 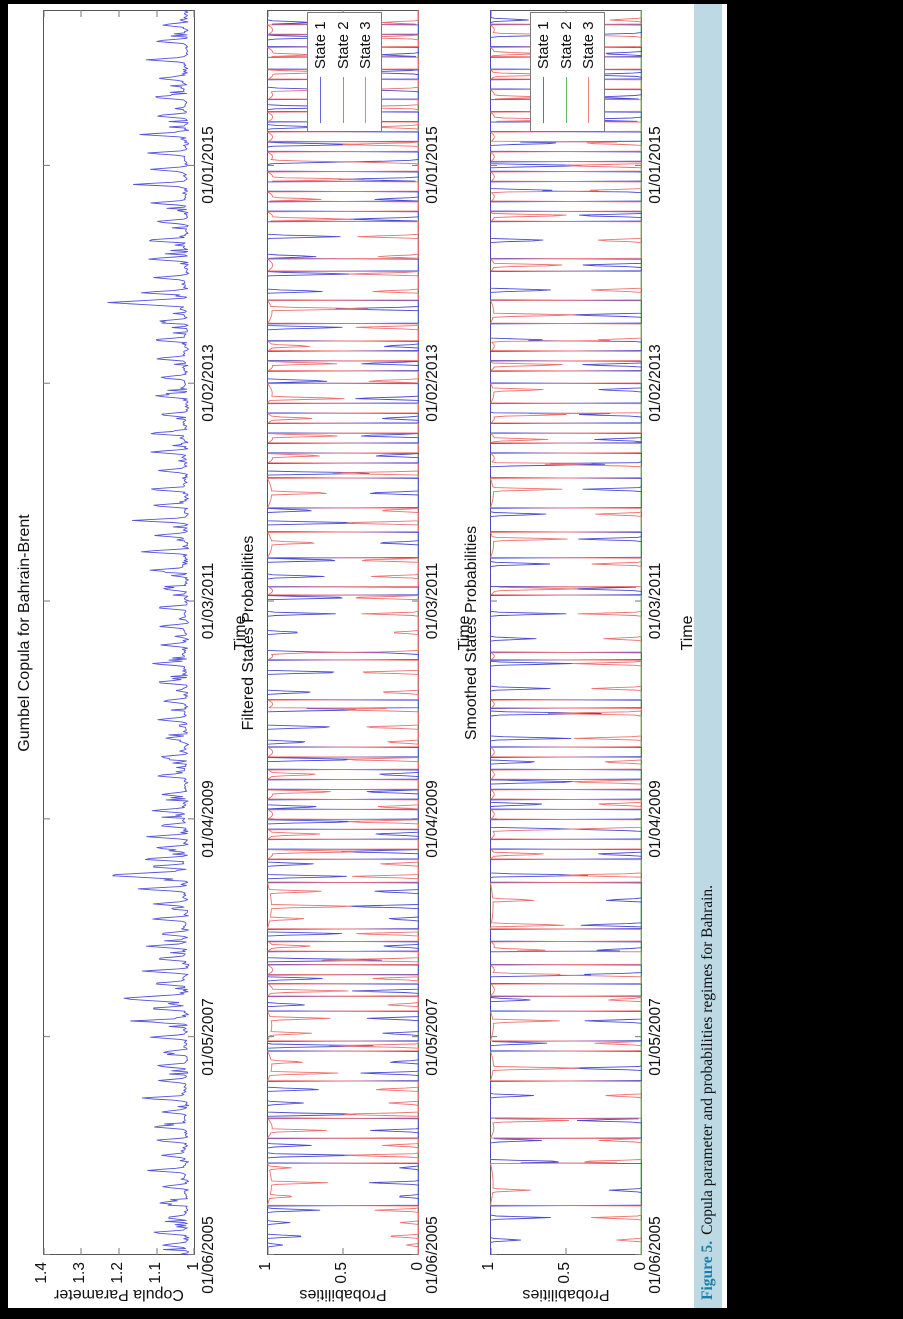 What do you see at coordinates (471, 633) in the screenshot?
I see `chart-title: Smoothed States Probabilities` at bounding box center [471, 633].